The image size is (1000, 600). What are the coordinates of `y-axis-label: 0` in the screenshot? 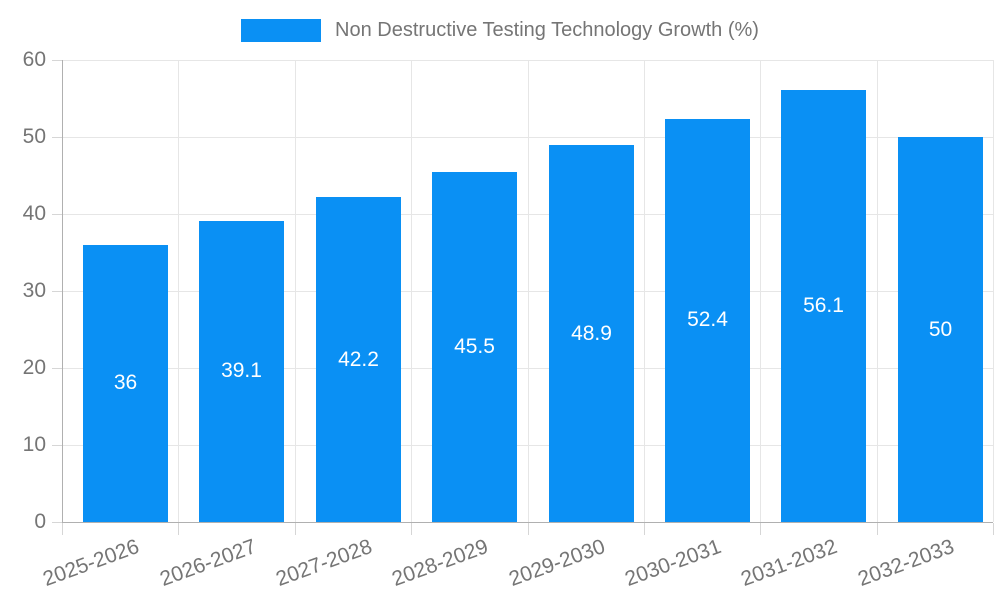 It's located at (40, 521).